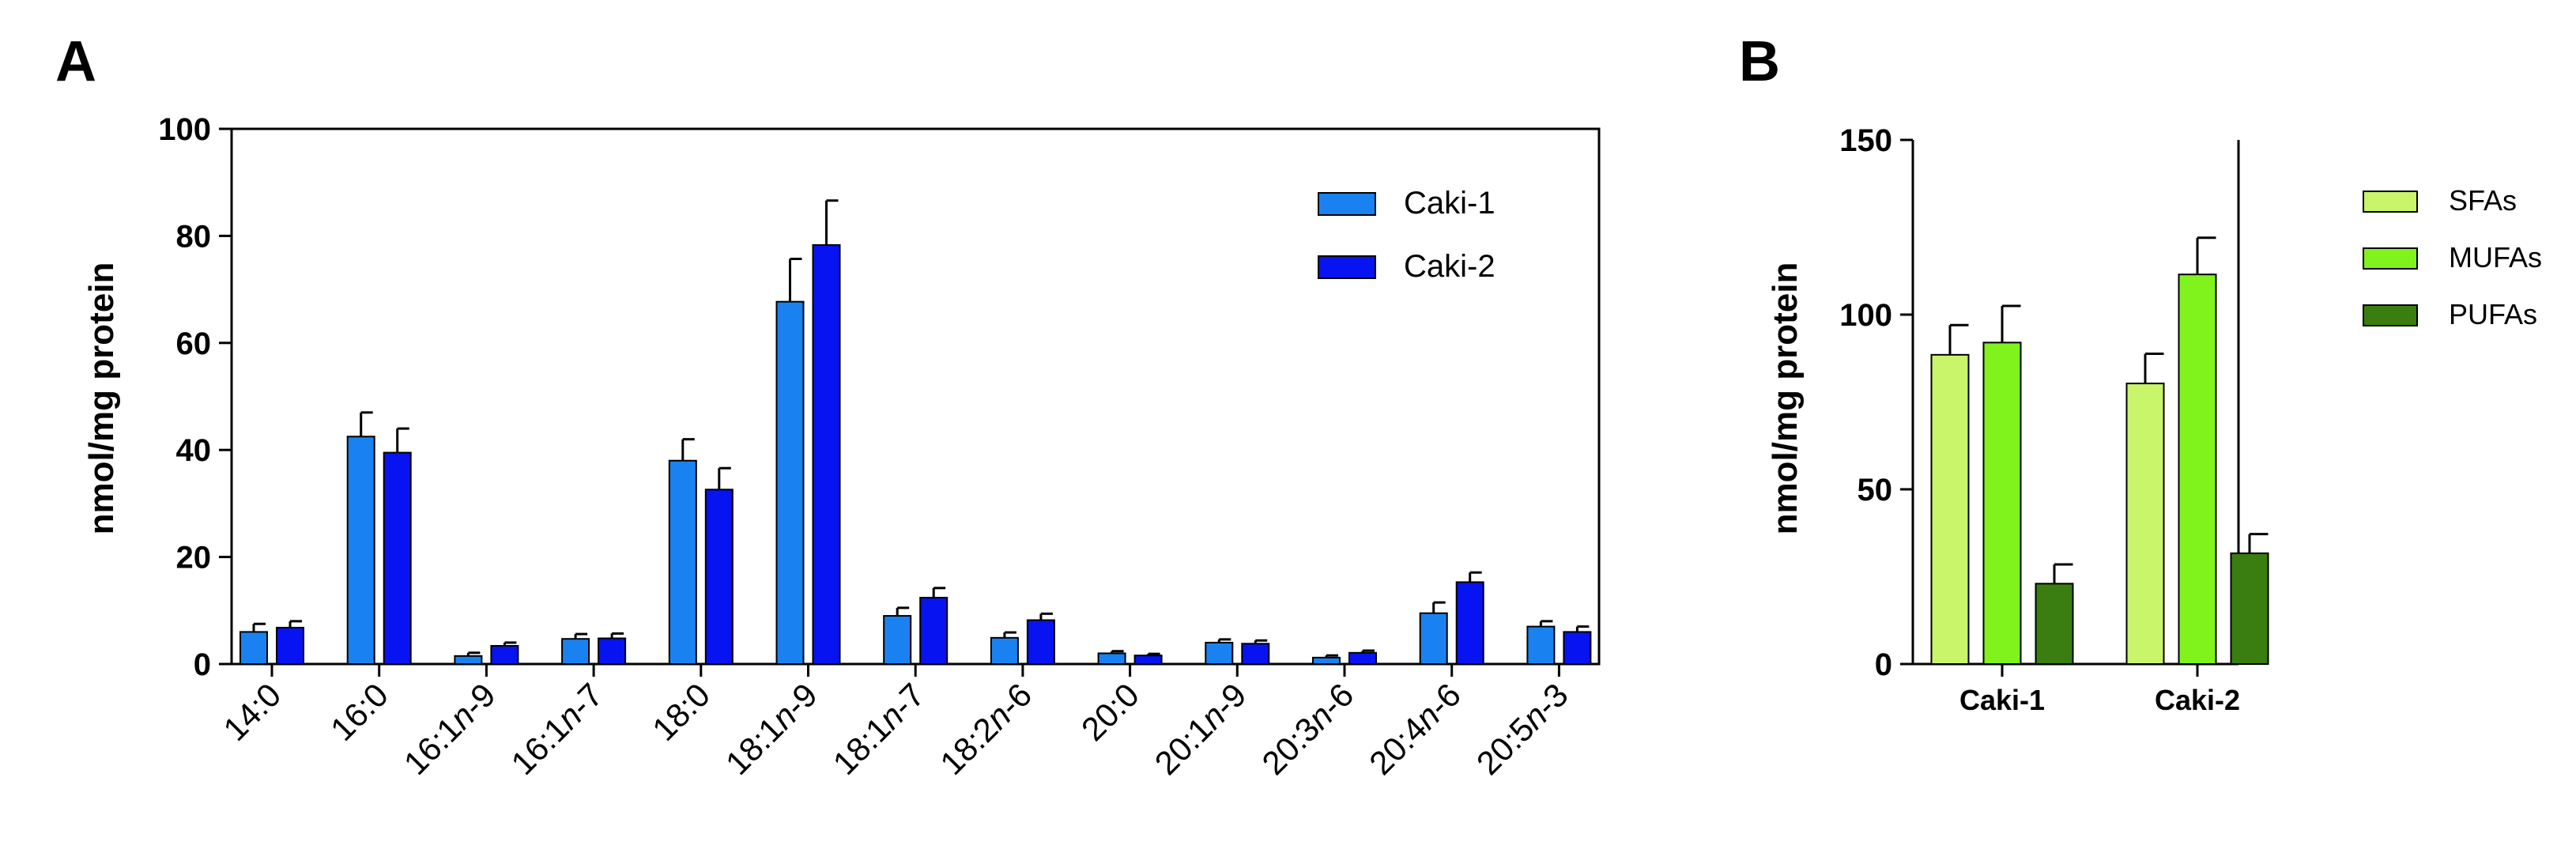  What do you see at coordinates (1883, 665) in the screenshot?
I see `panel-b-y-tick-label: 0` at bounding box center [1883, 665].